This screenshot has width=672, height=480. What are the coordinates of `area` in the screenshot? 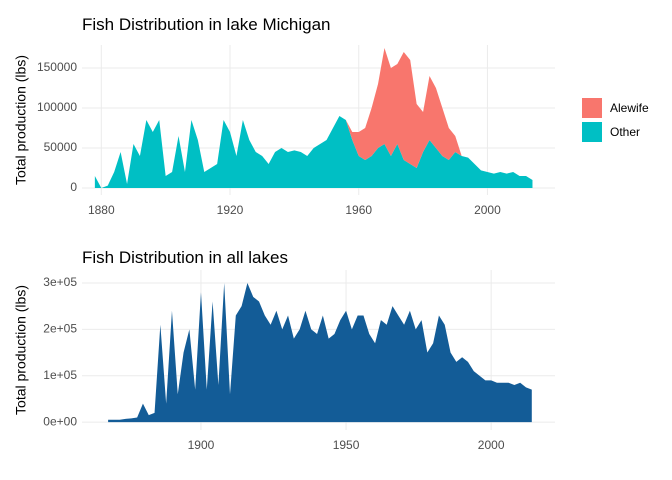 It's located at (313, 152).